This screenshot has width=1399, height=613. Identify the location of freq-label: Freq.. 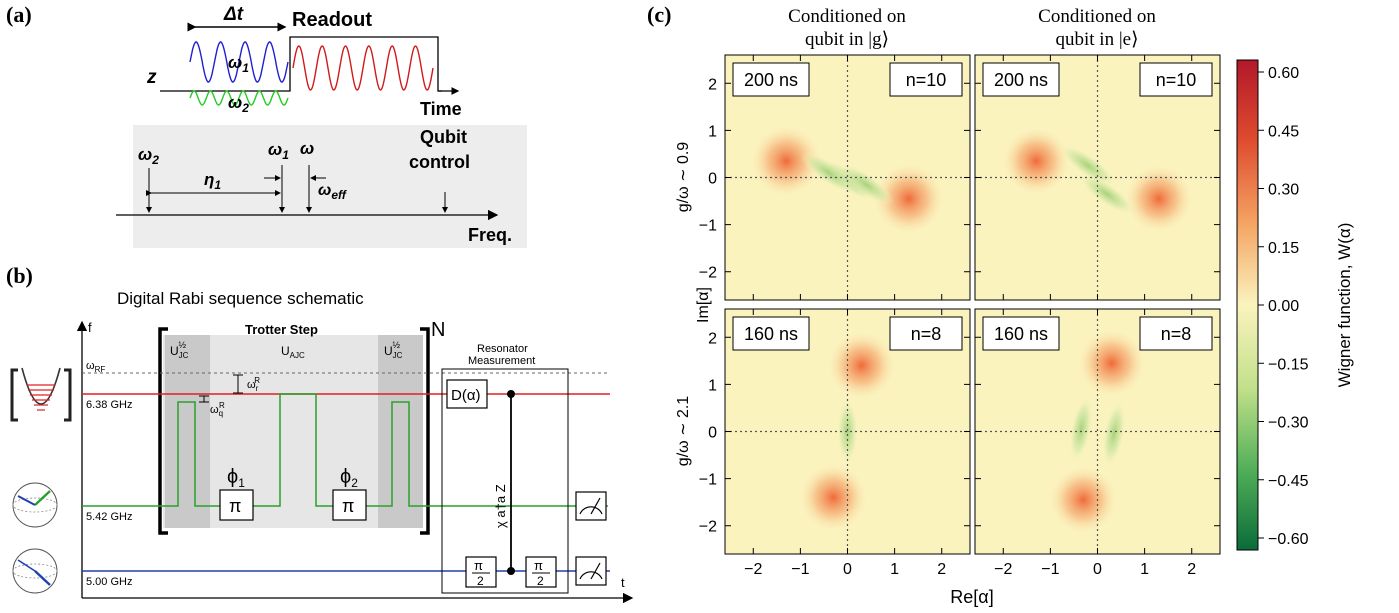
(490, 235).